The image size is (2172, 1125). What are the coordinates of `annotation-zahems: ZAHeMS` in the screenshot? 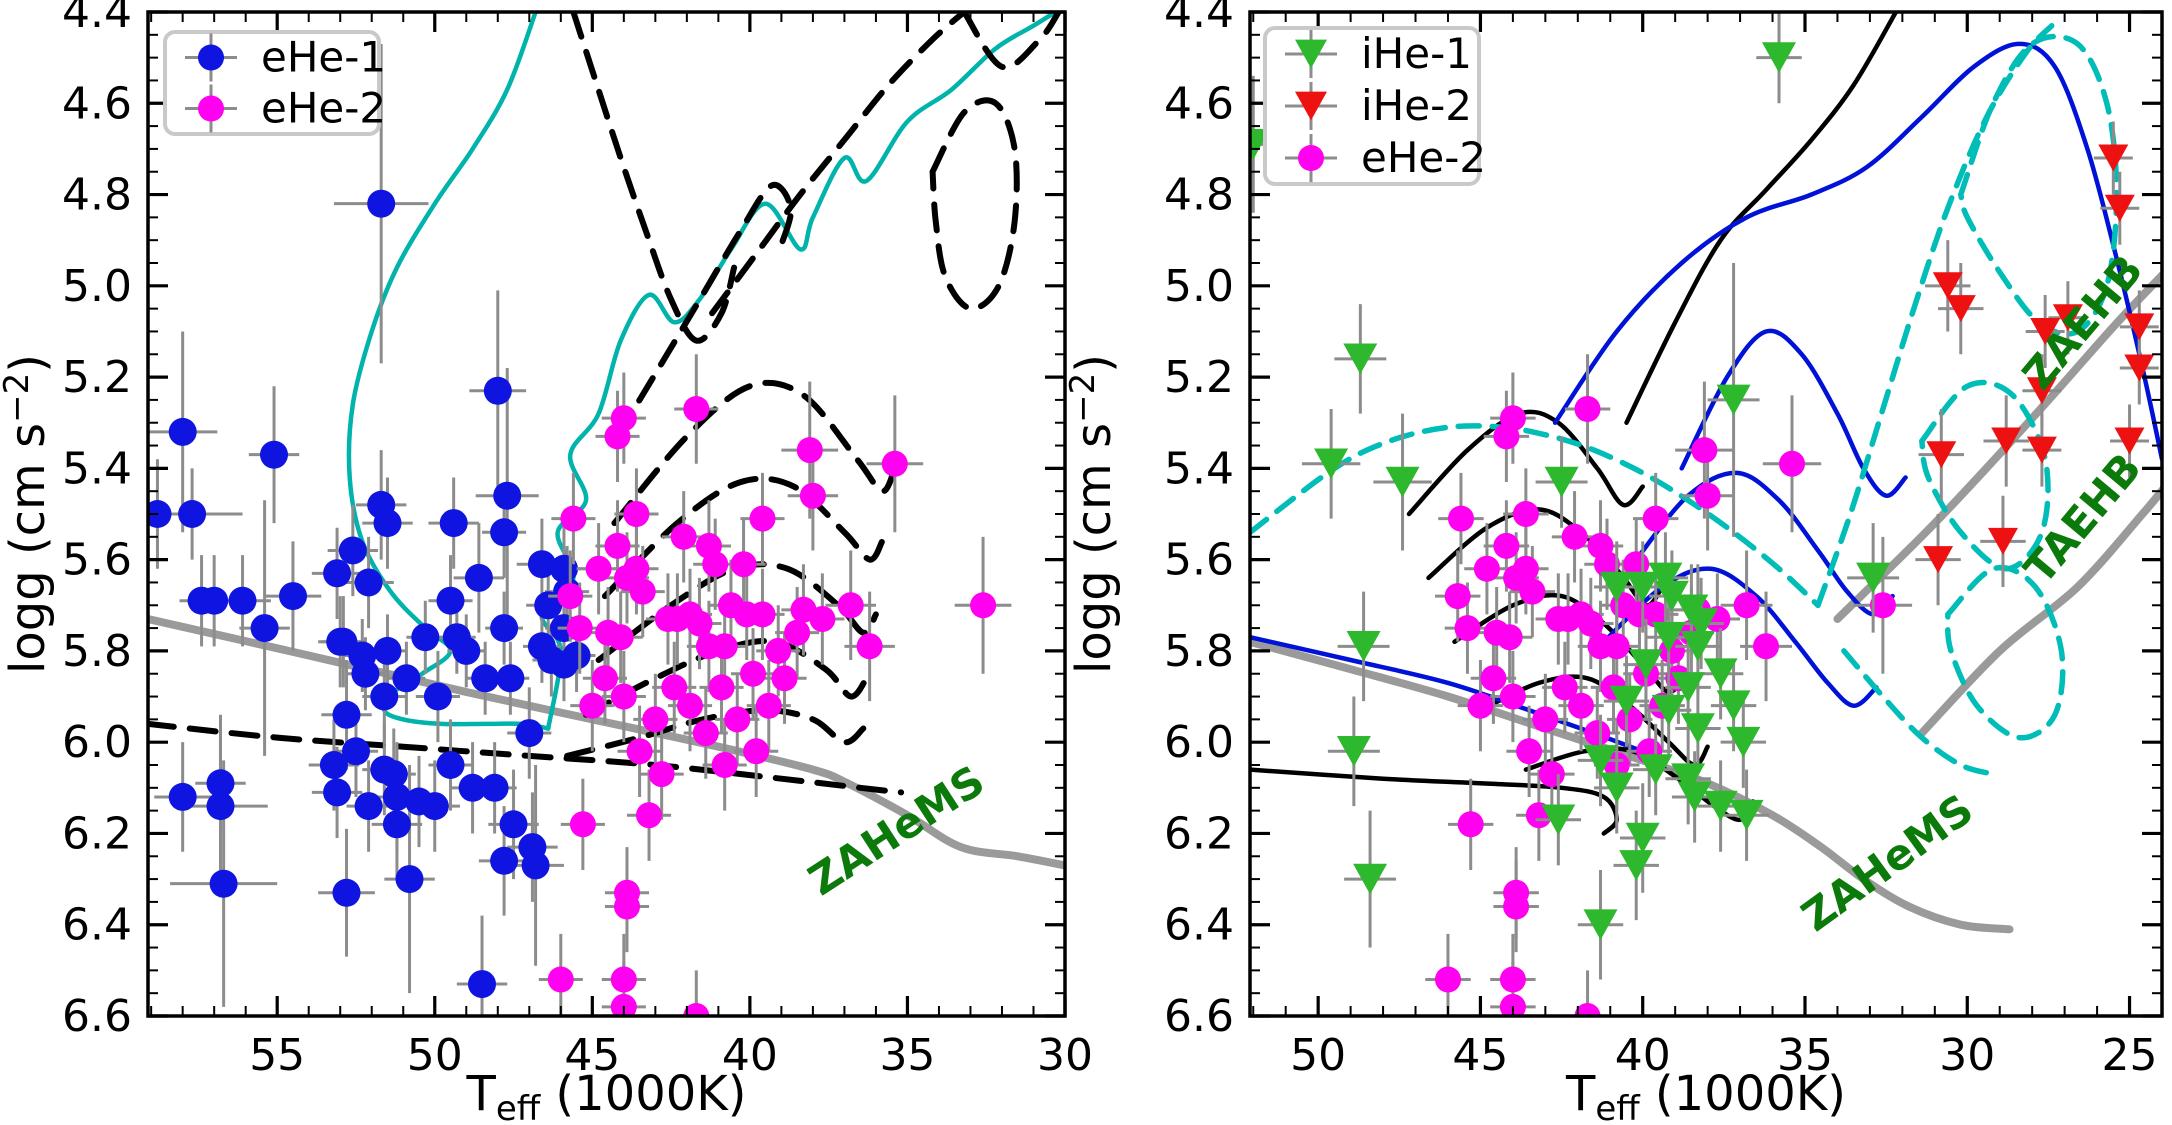 It's located at (1888, 863).